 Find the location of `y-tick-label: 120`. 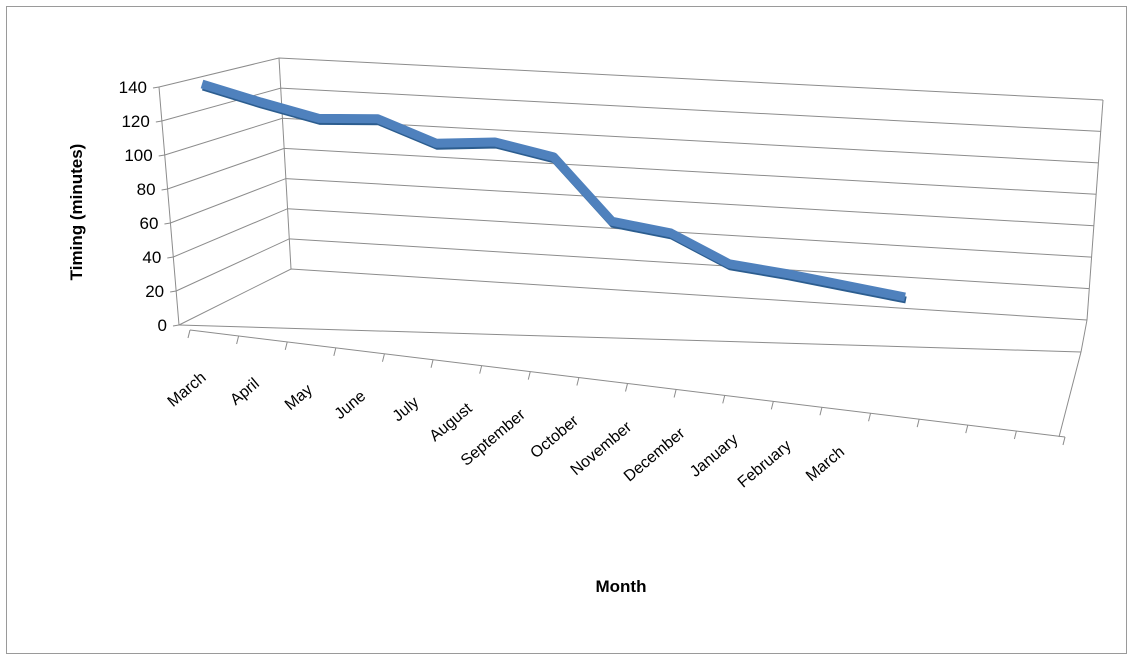

y-tick-label: 120 is located at coordinates (135, 121).